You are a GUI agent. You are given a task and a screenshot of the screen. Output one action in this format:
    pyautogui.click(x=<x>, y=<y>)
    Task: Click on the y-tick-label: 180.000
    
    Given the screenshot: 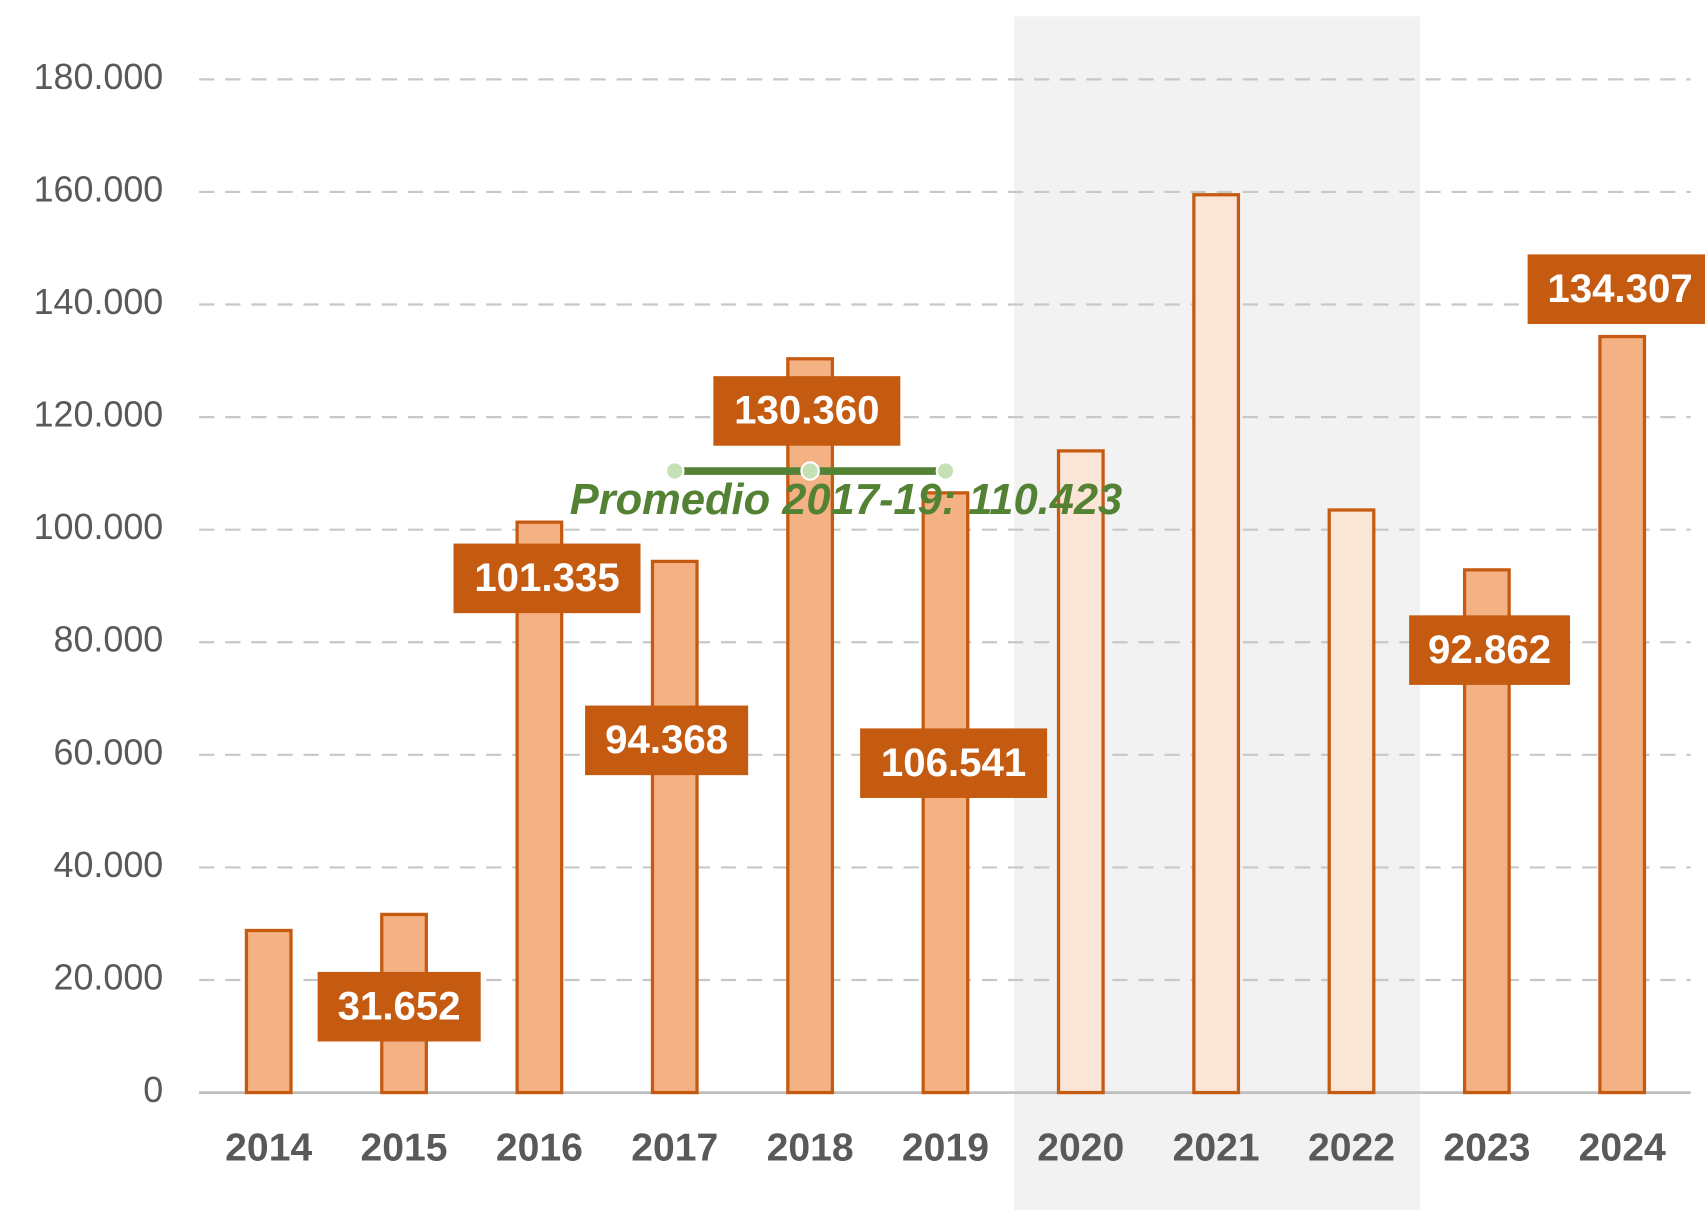 What is the action you would take?
    pyautogui.click(x=99, y=77)
    